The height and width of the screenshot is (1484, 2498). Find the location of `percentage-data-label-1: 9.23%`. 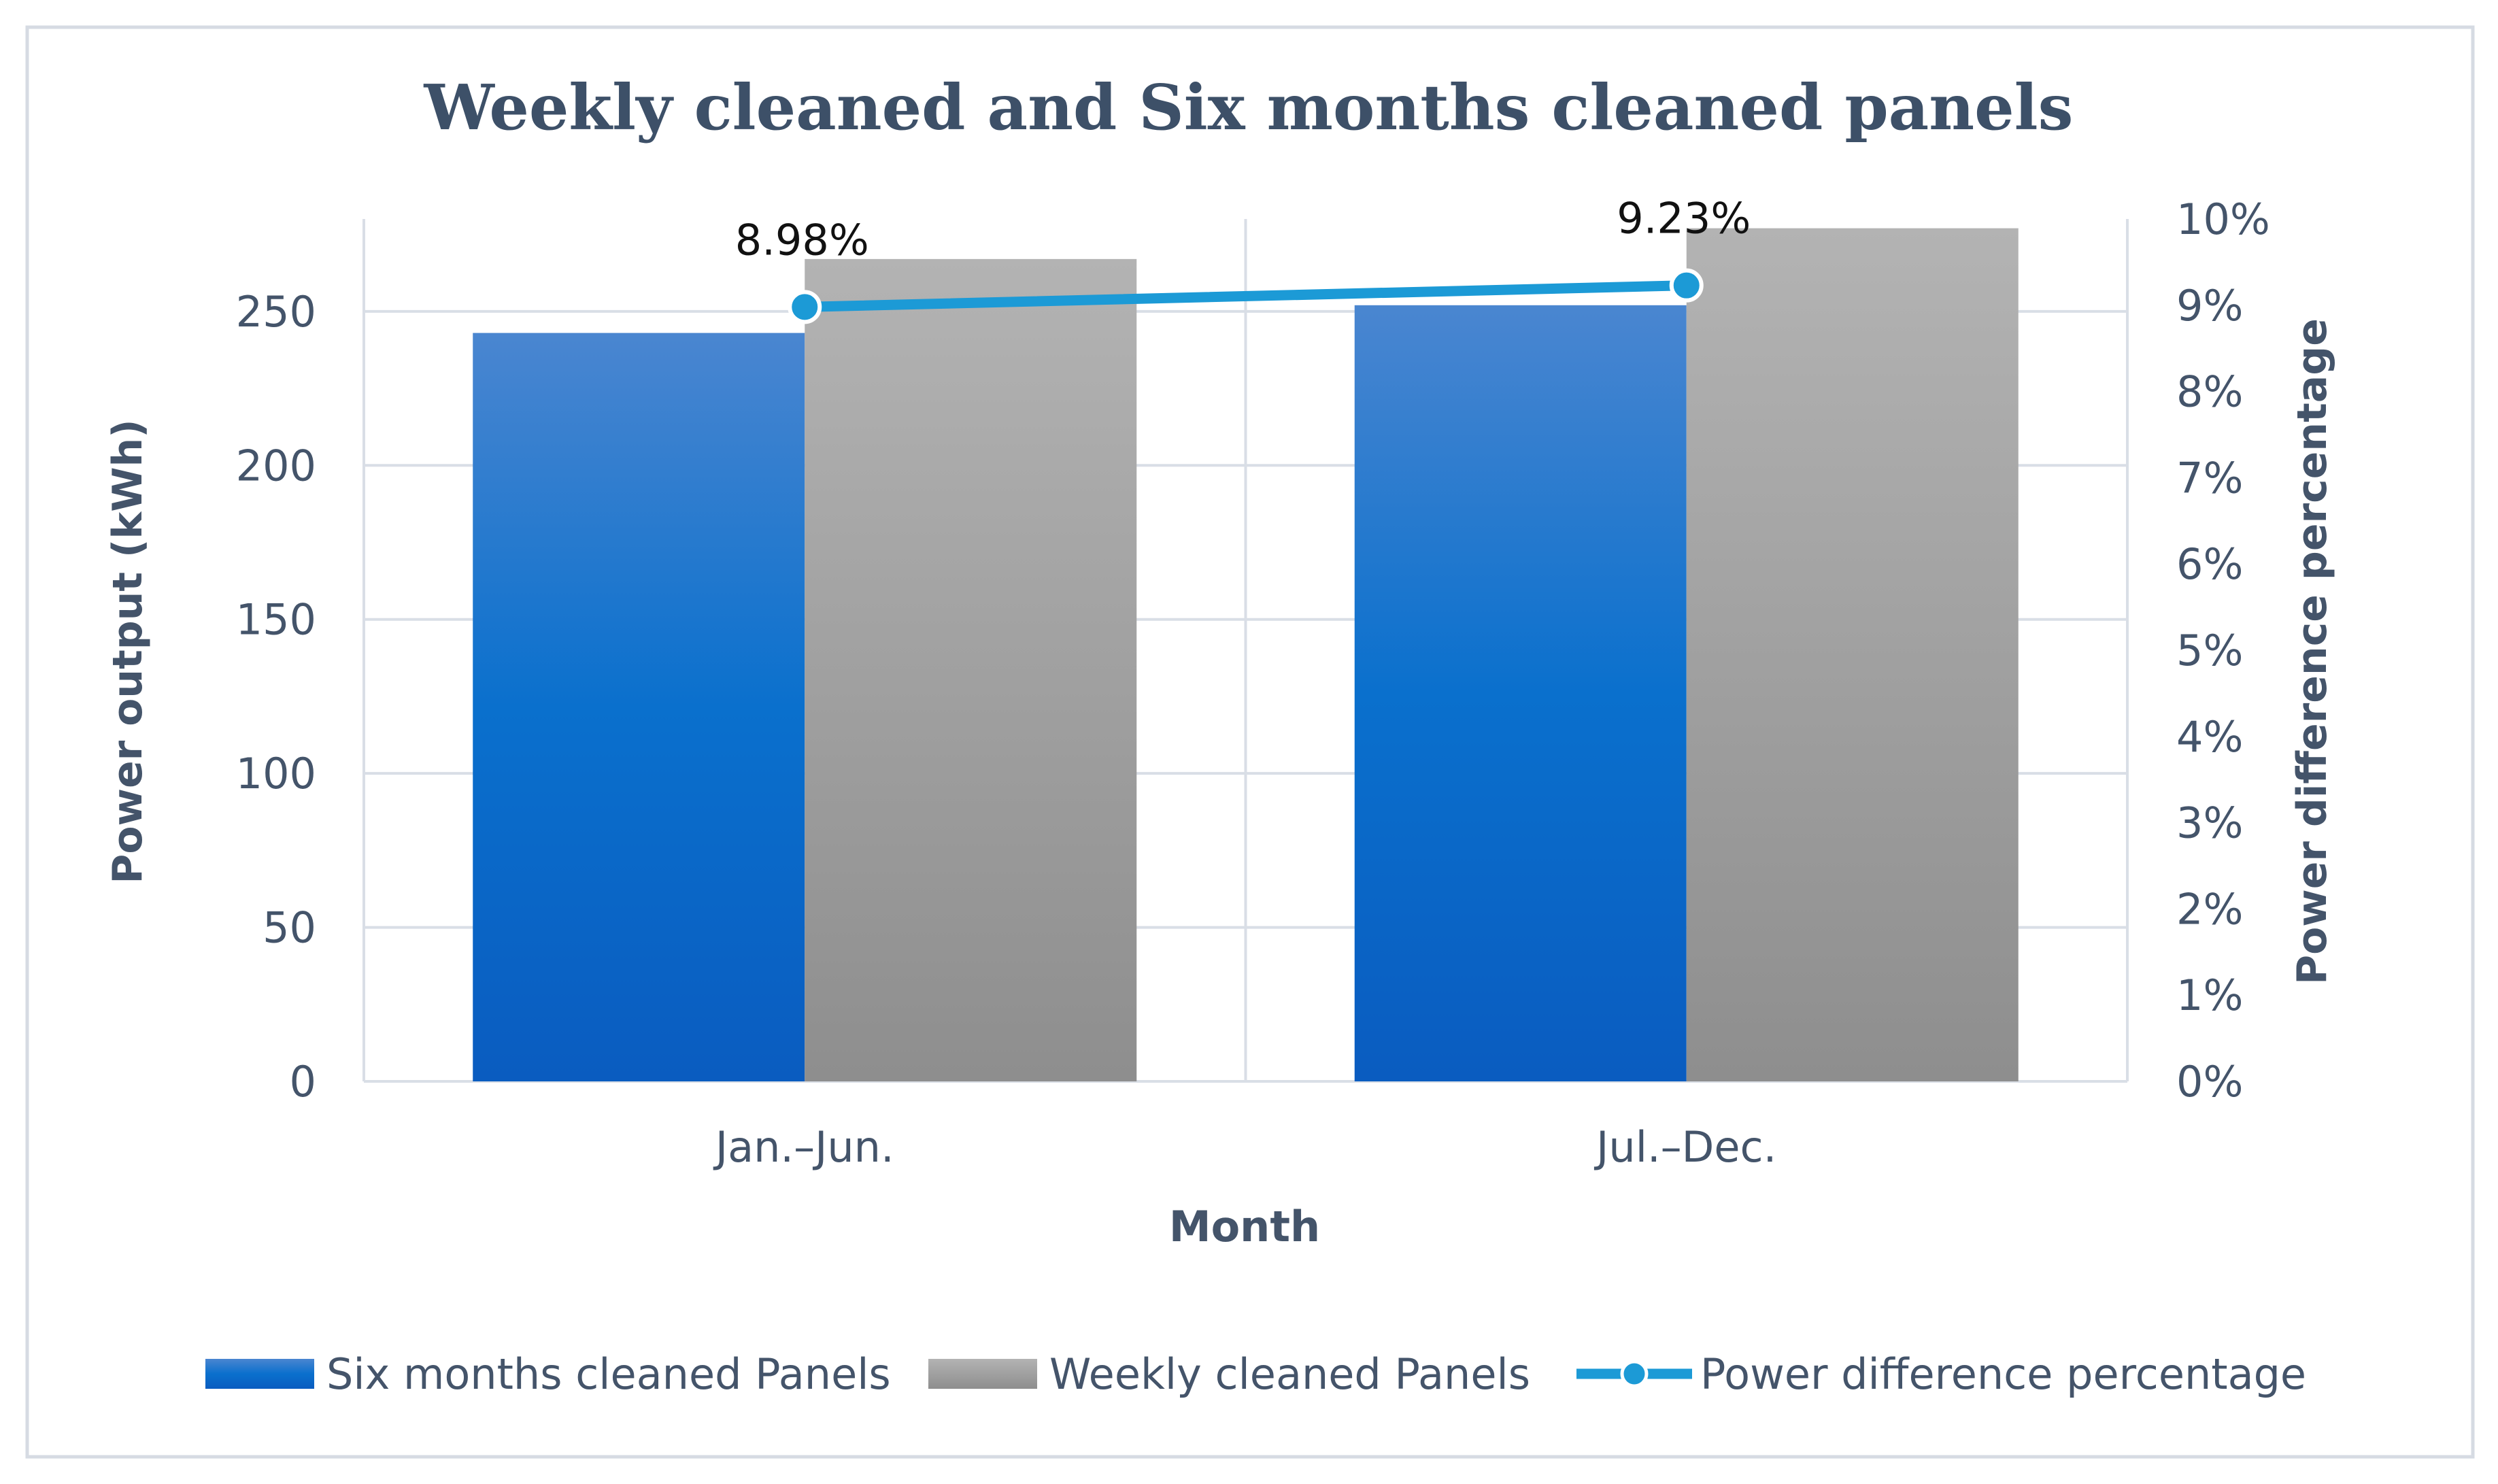

percentage-data-label-1: 9.23% is located at coordinates (1684, 219).